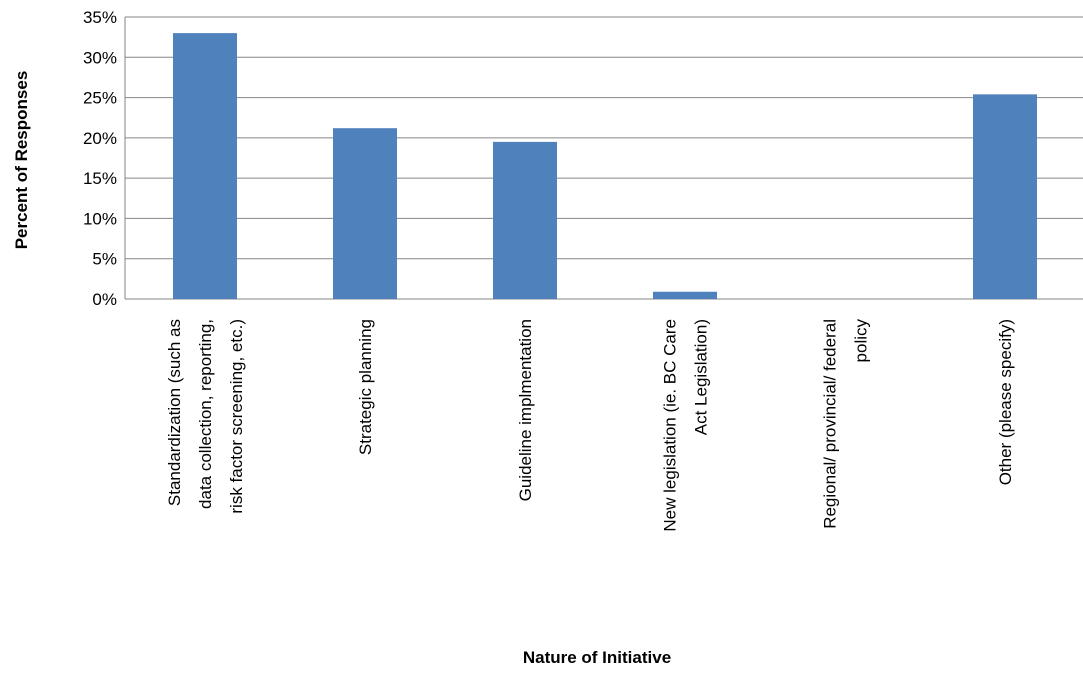  Describe the element at coordinates (670, 425) in the screenshot. I see `x-category-label-line: New legislation (ie. BC Care` at that location.